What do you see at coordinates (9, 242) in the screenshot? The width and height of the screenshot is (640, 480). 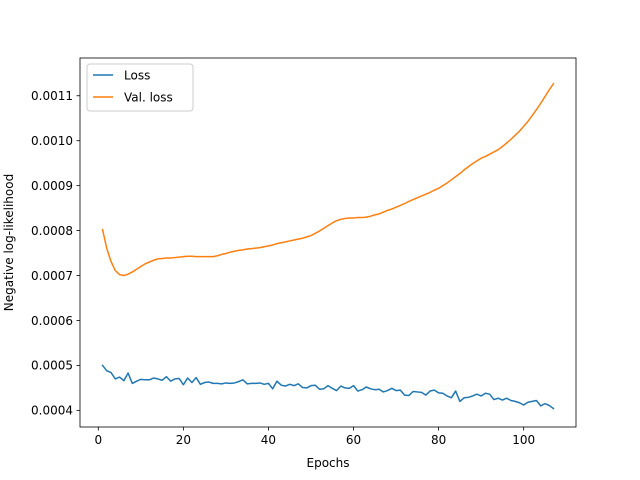 I see `y-axis-label: Negative log-likelihood` at bounding box center [9, 242].